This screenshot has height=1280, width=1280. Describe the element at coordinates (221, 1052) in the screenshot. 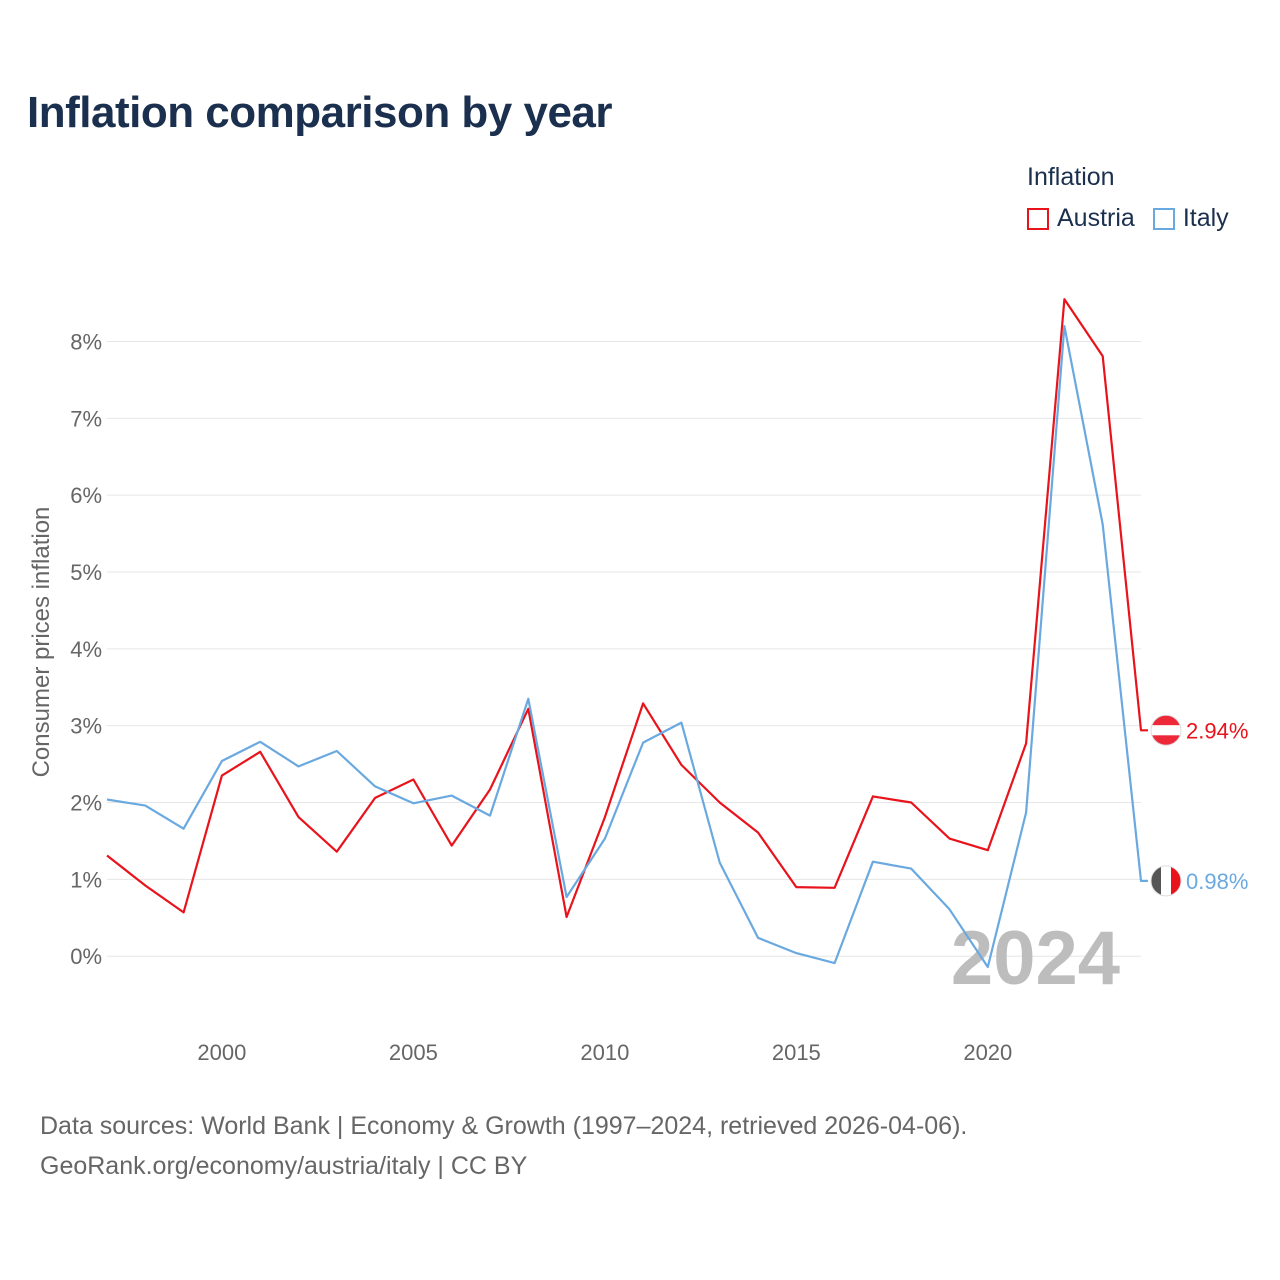

I see `x-tick-label: 2000` at that location.